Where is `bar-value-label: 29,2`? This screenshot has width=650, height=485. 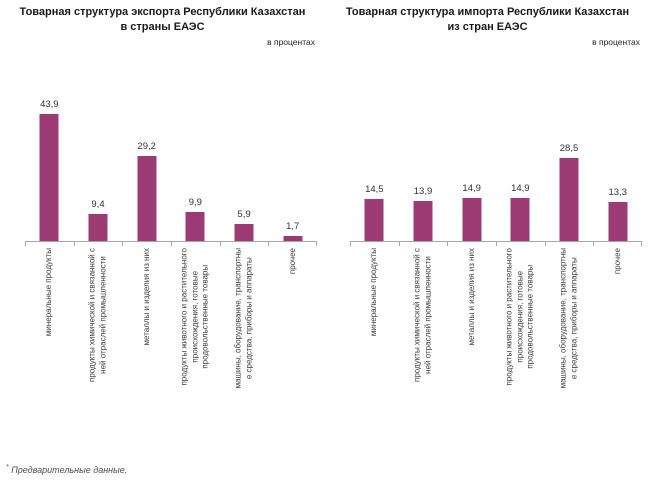
bar-value-label: 29,2 is located at coordinates (146, 147).